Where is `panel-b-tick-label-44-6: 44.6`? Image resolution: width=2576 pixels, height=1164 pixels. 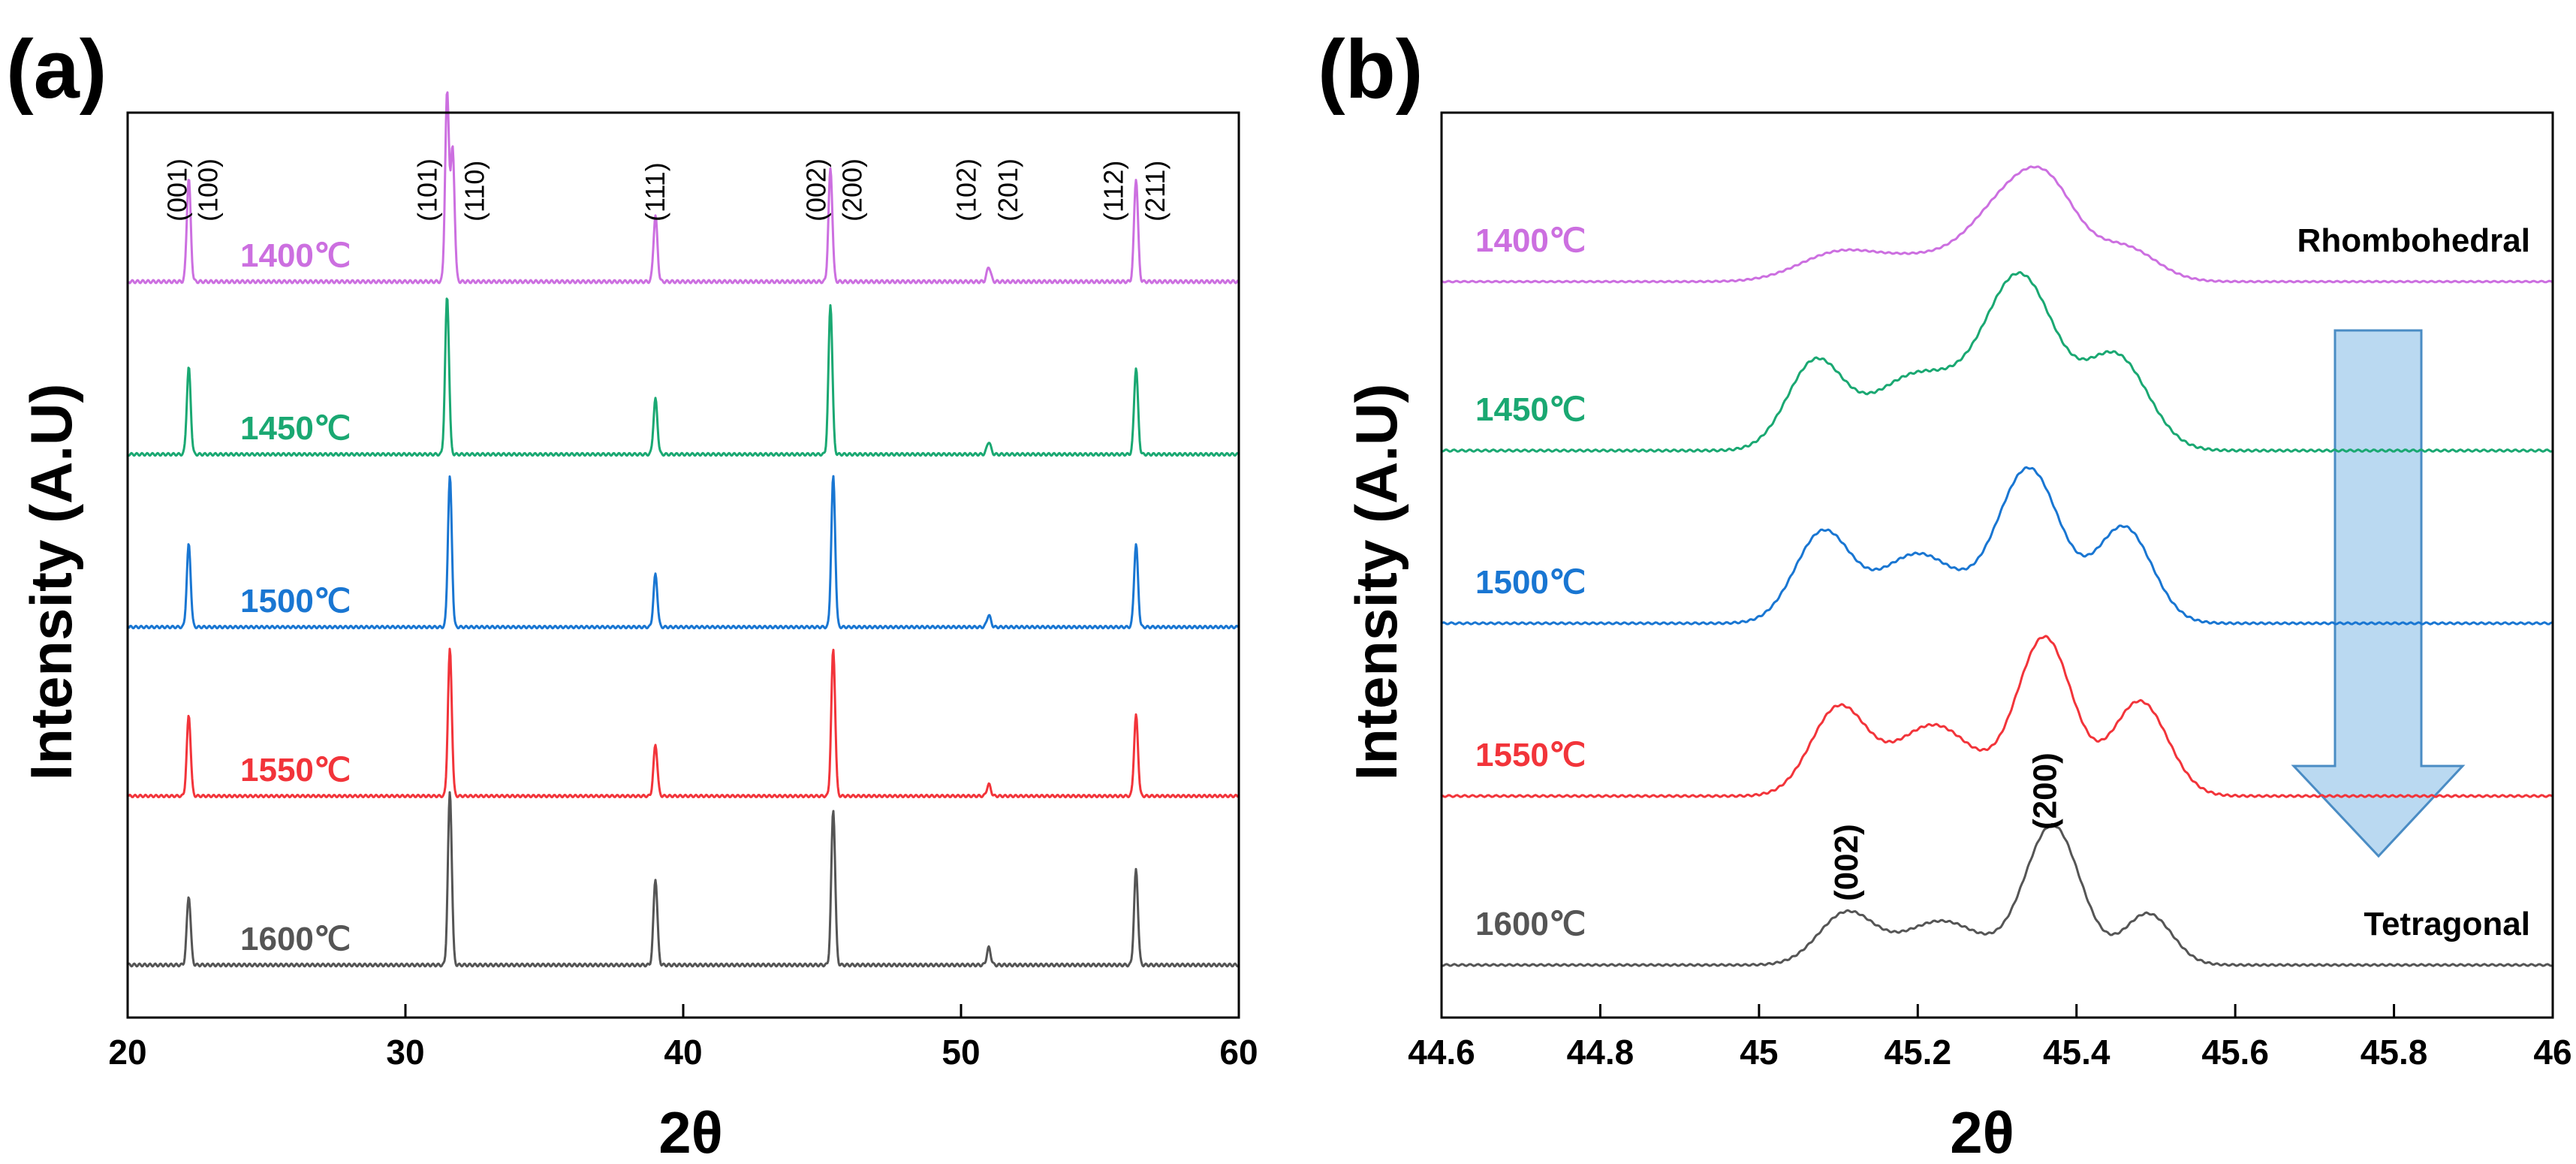
panel-b-tick-label-44-6: 44.6 is located at coordinates (1441, 1052).